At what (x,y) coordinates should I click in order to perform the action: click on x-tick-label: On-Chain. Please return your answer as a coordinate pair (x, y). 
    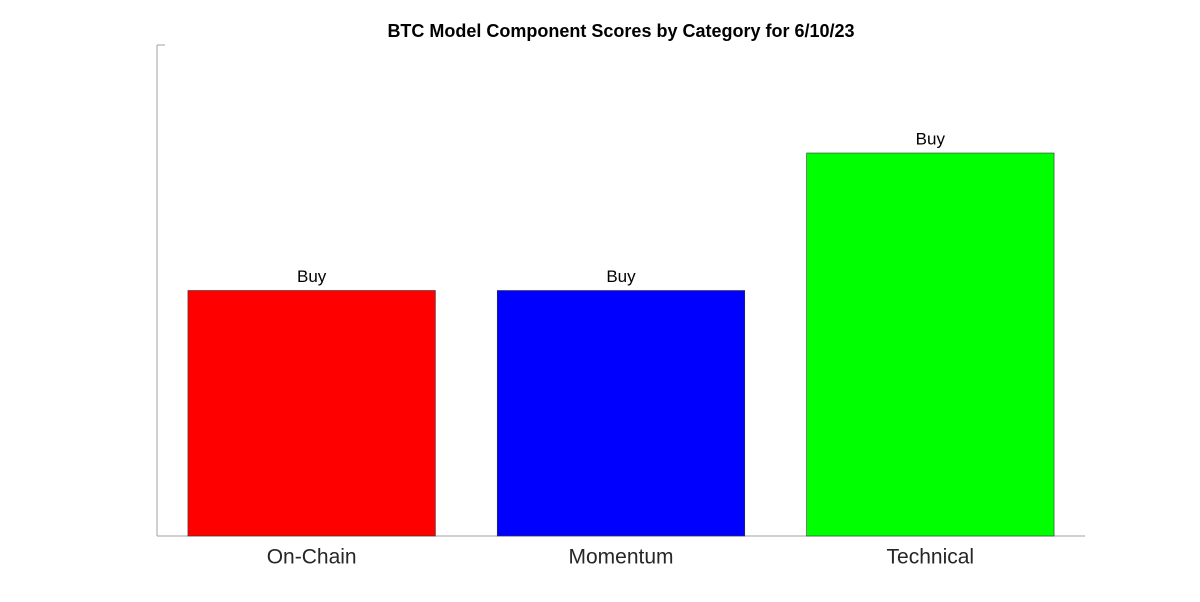
    Looking at the image, I should click on (312, 557).